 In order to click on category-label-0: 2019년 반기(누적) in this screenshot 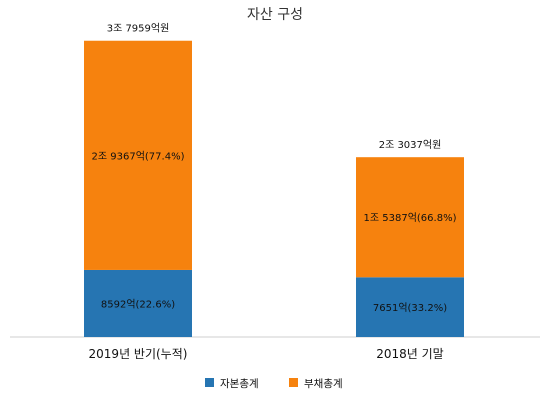, I will do `click(138, 354)`.